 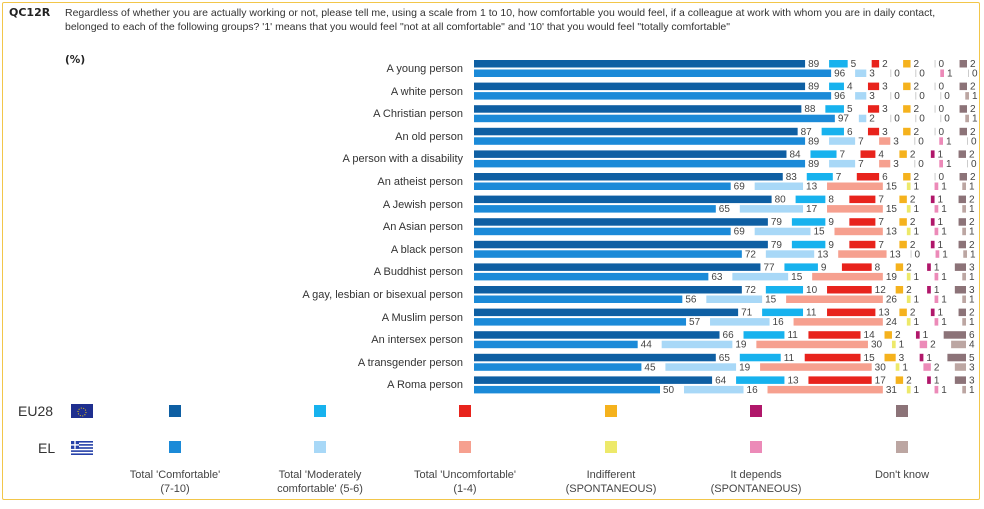 I want to click on greece-stripes, so click(x=82, y=448).